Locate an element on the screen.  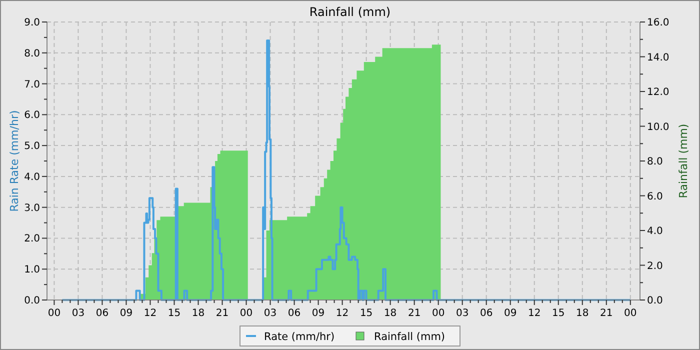
y-tick-label: 9.0 is located at coordinates (32, 23).